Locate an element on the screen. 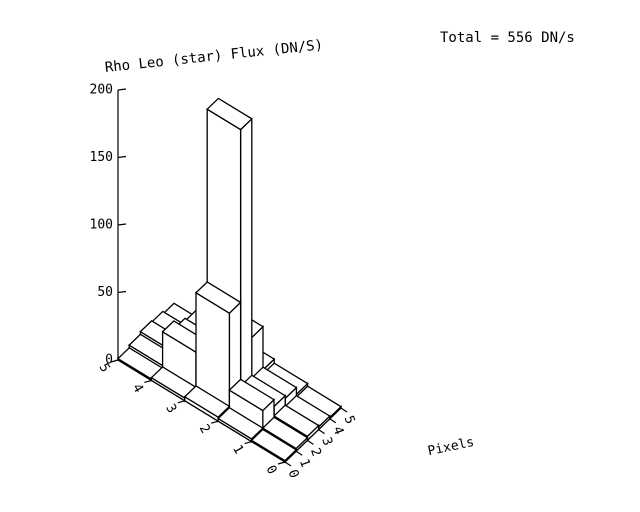  x-tick-label: 0 is located at coordinates (293, 474).